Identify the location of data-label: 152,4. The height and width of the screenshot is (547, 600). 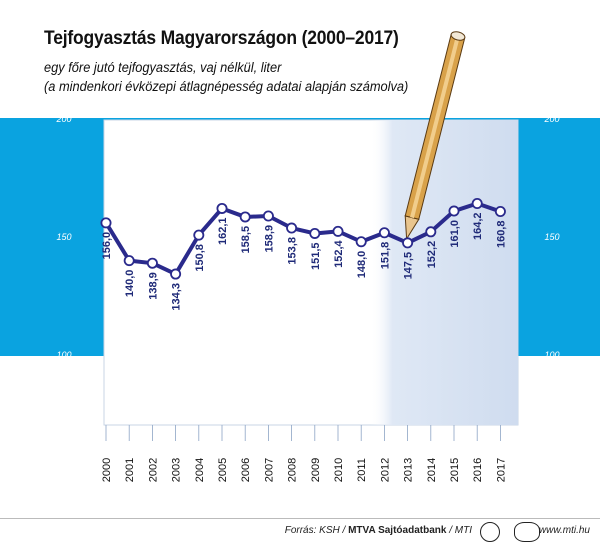
(339, 253).